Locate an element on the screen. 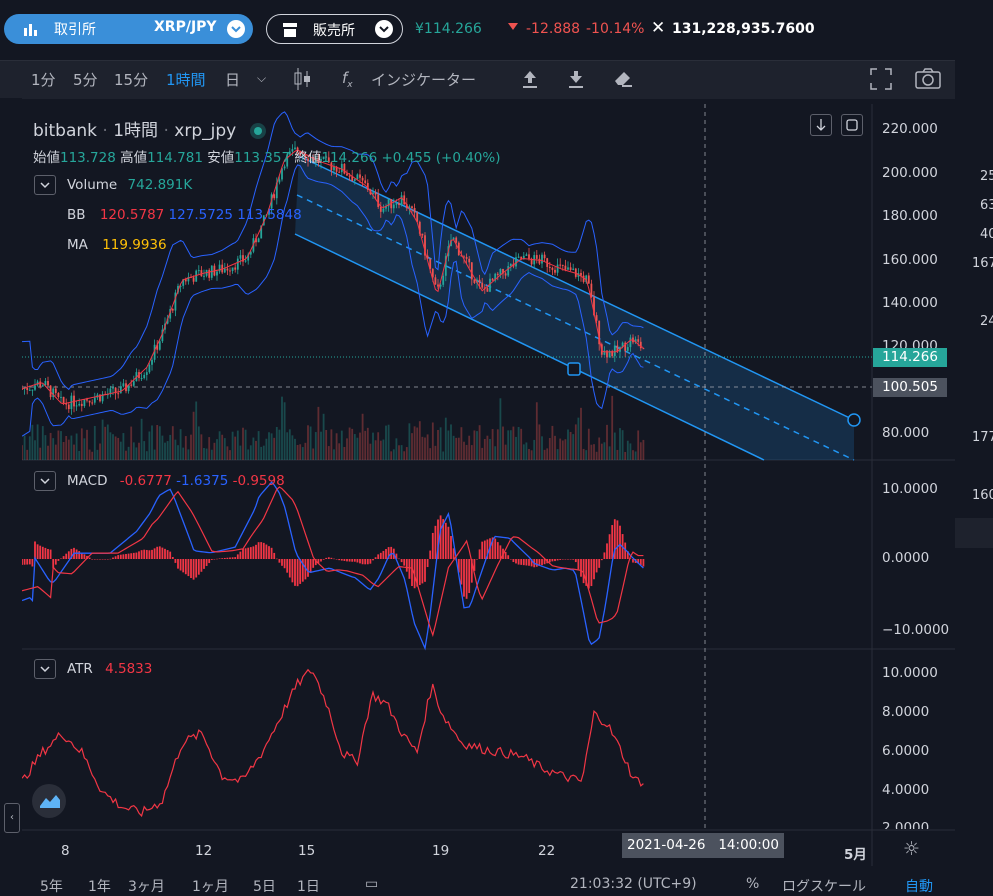  eraser-icon is located at coordinates (623, 78).